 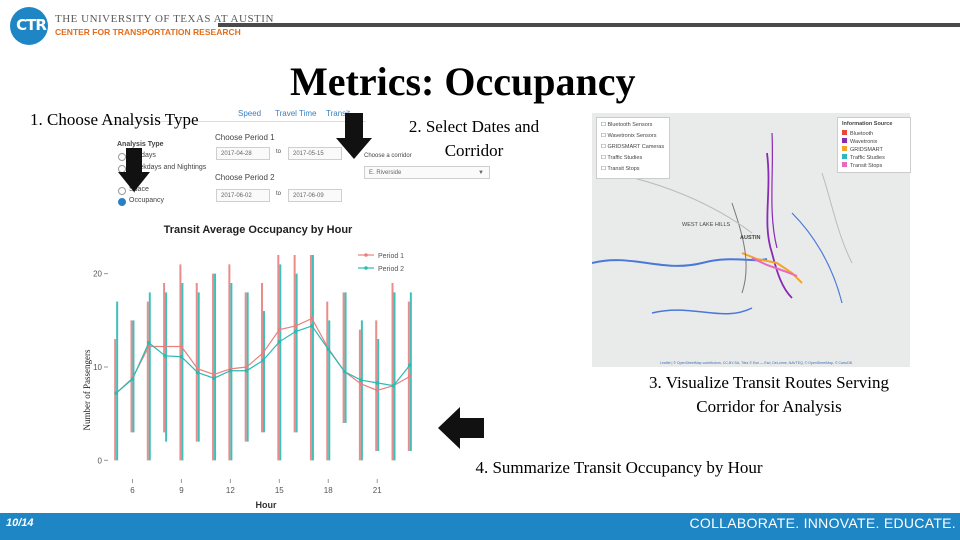 What do you see at coordinates (122, 157) in the screenshot?
I see `radio-holidays` at bounding box center [122, 157].